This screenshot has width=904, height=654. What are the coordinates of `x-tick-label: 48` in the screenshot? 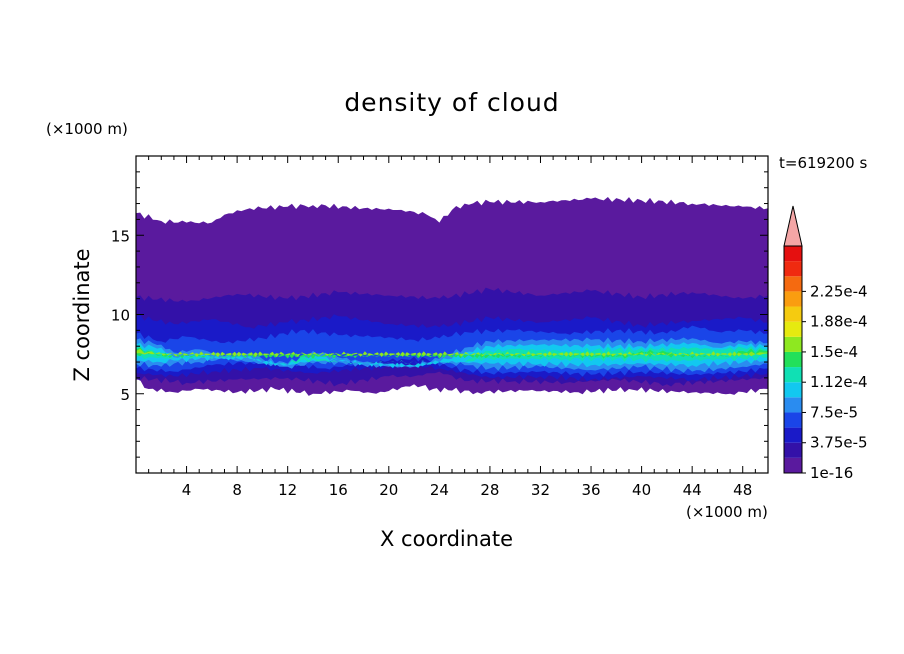 It's located at (742, 490).